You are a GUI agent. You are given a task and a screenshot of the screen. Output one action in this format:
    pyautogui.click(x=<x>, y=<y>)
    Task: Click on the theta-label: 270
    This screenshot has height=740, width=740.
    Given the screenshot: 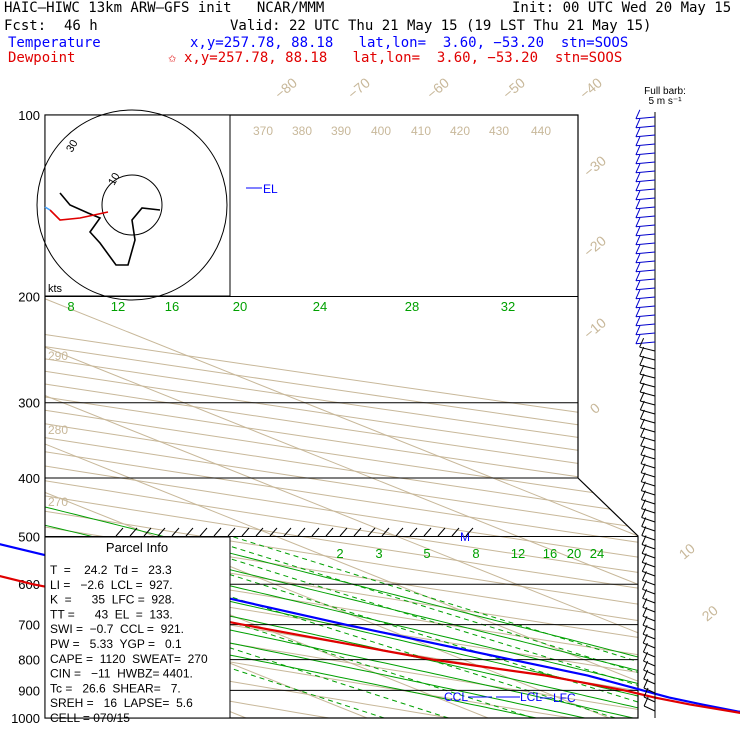 What is the action you would take?
    pyautogui.click(x=58, y=502)
    